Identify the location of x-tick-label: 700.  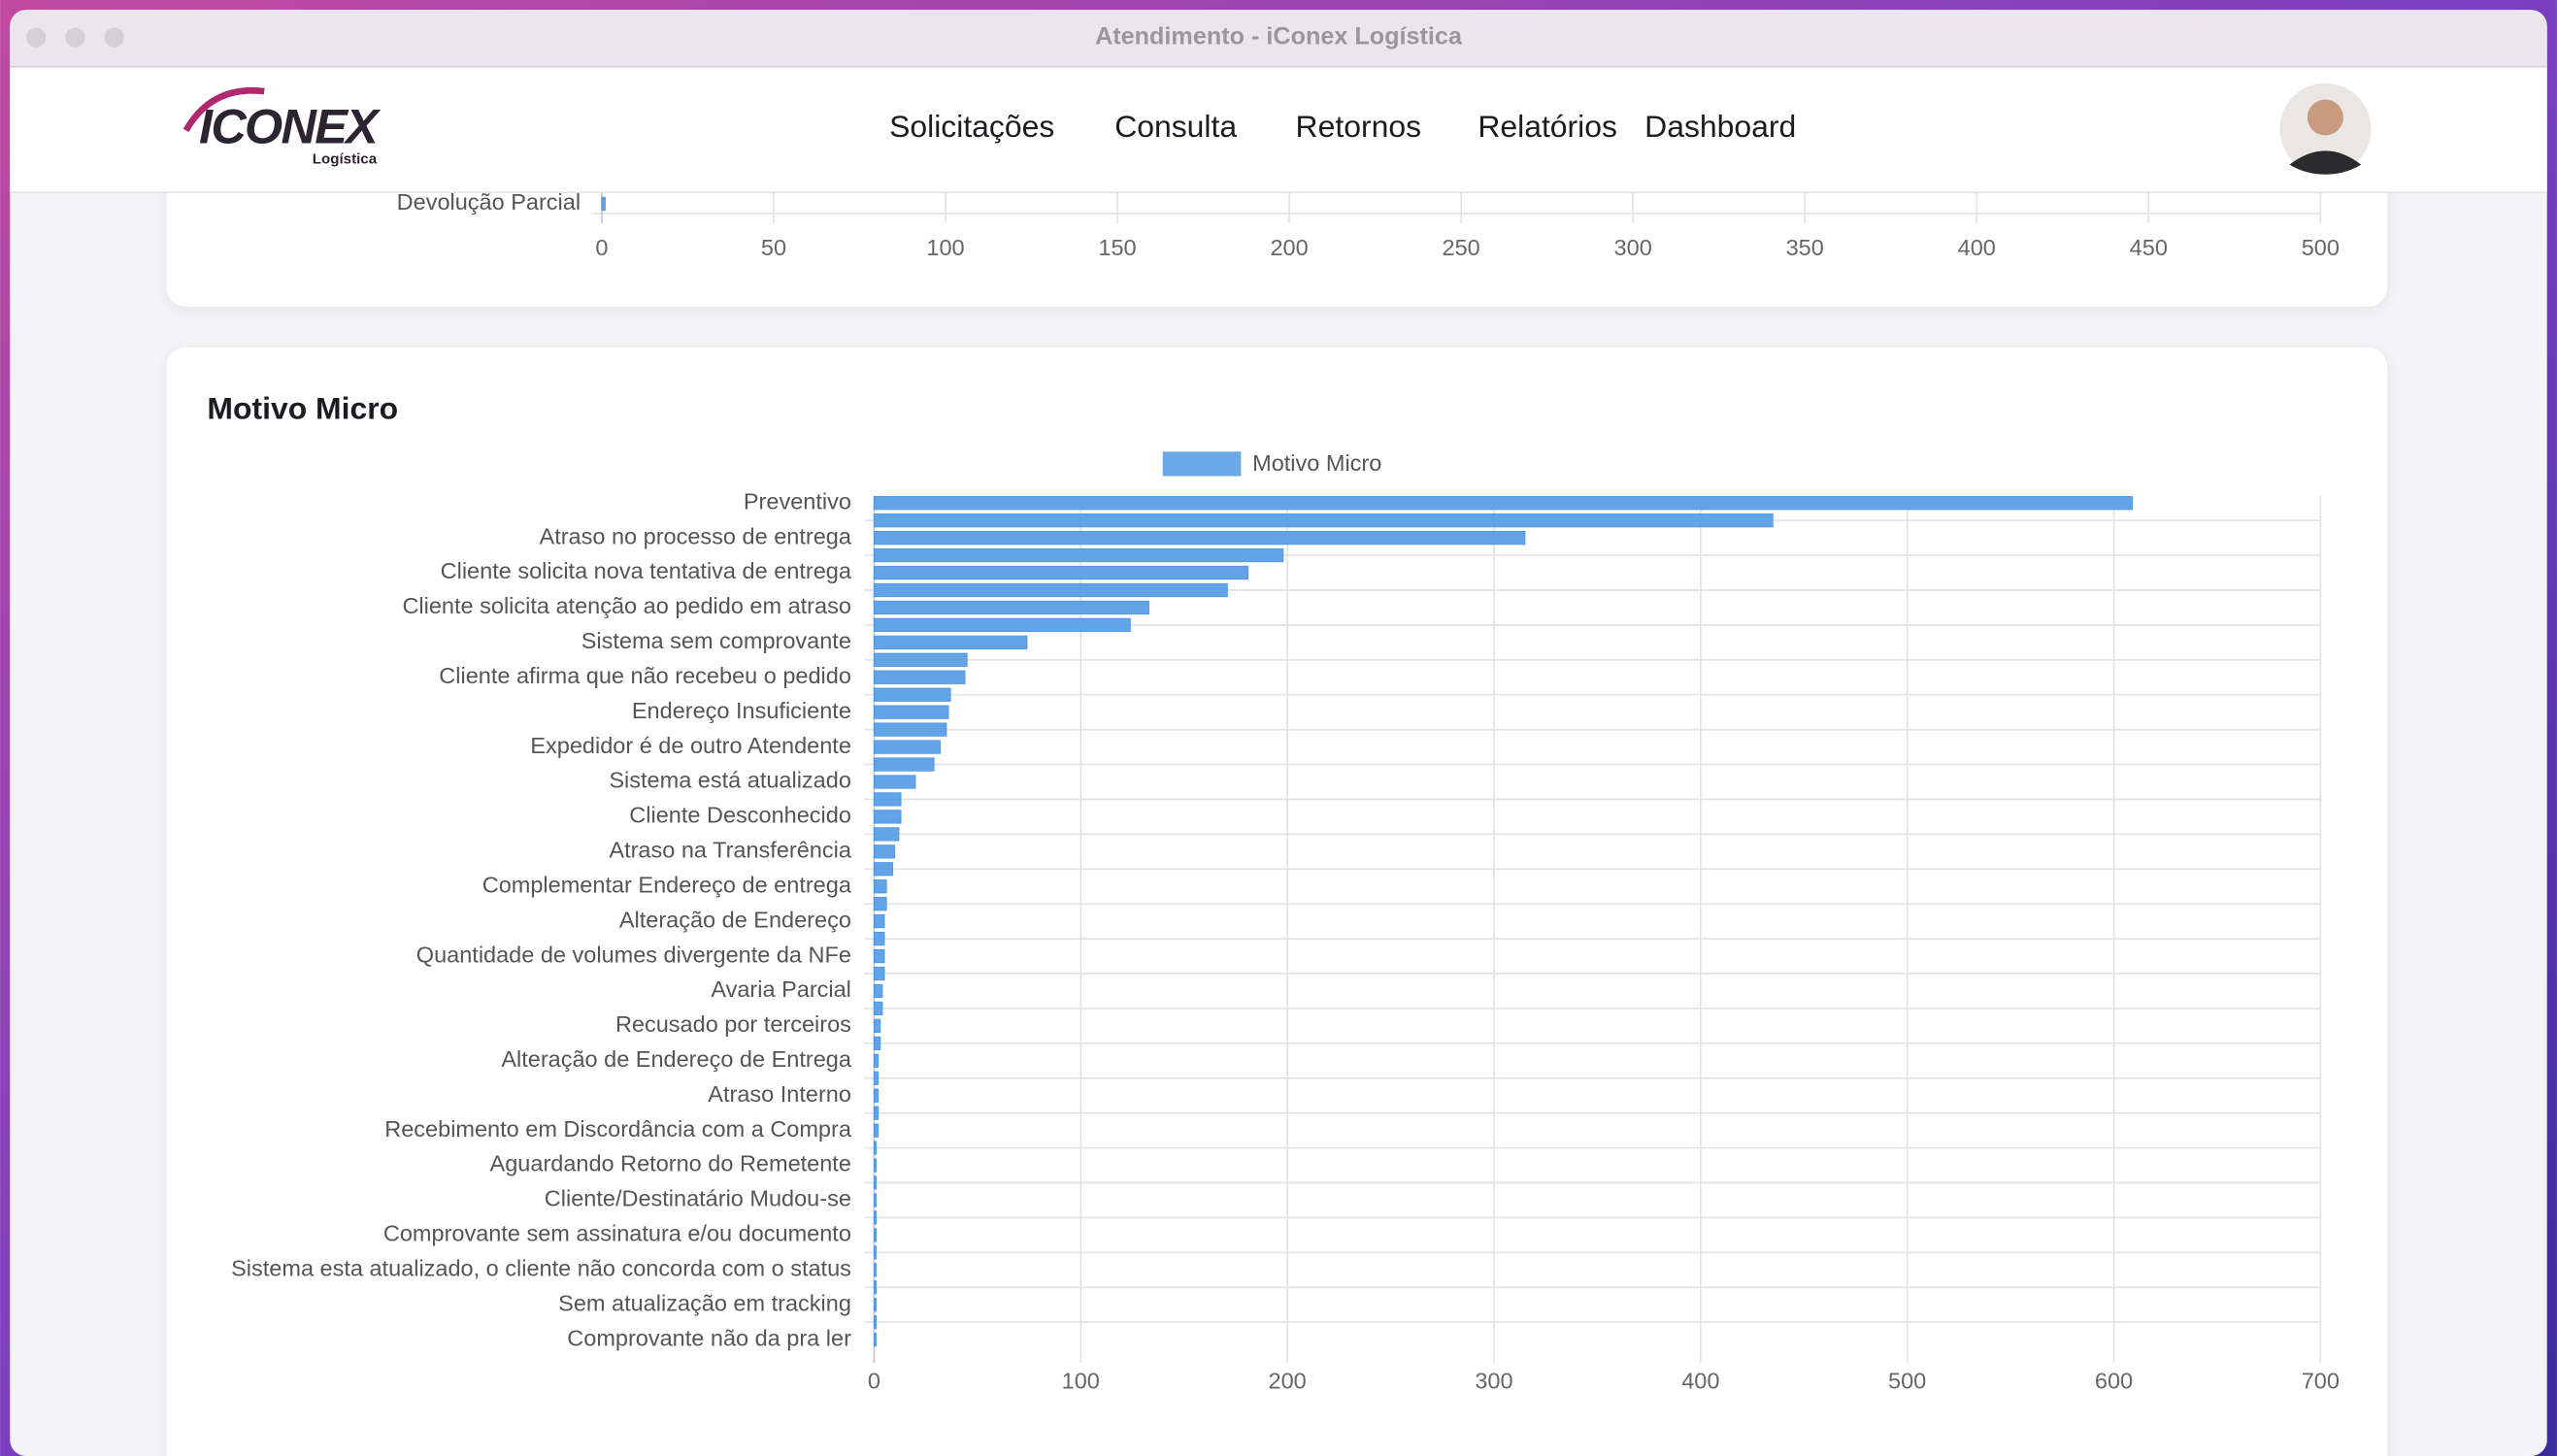
(2321, 1381).